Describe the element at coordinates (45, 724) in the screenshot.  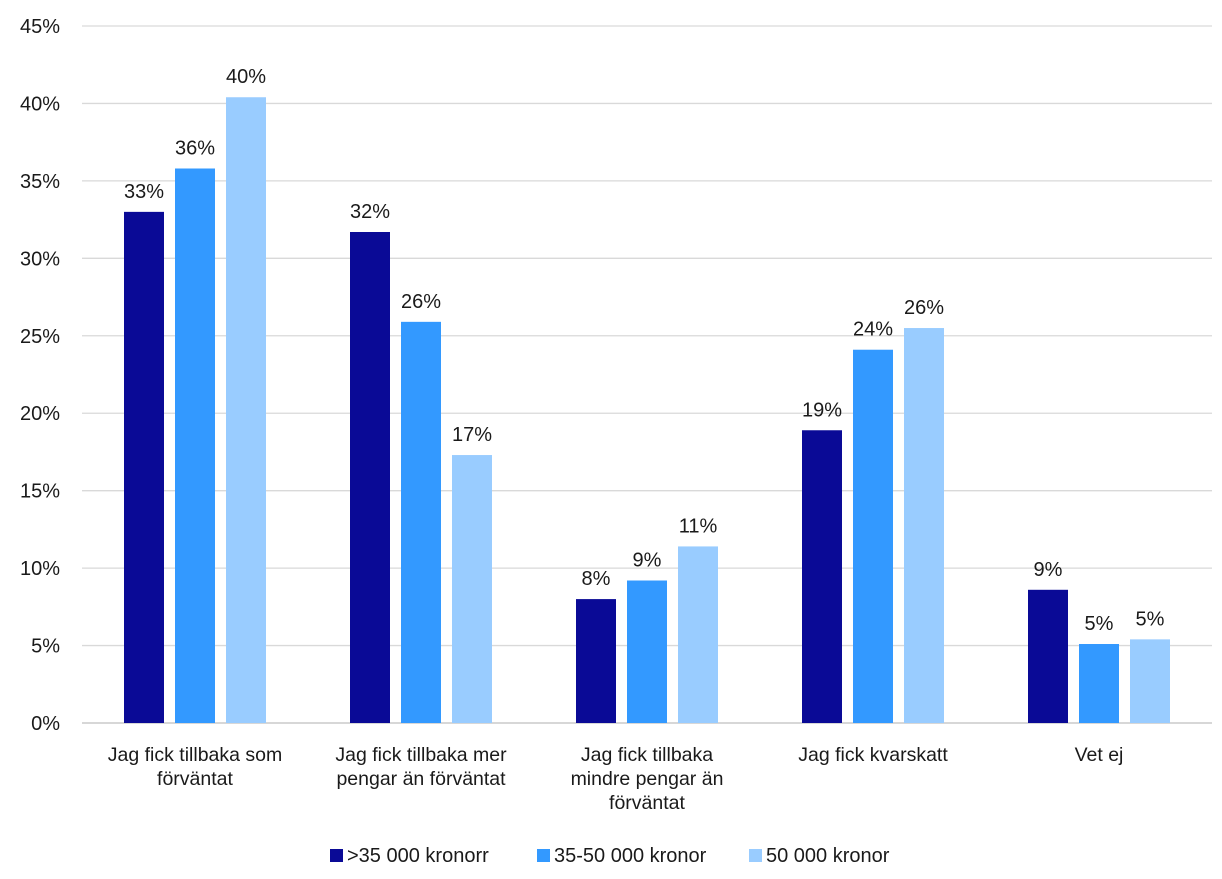
I see `y-tick-label: 0%` at that location.